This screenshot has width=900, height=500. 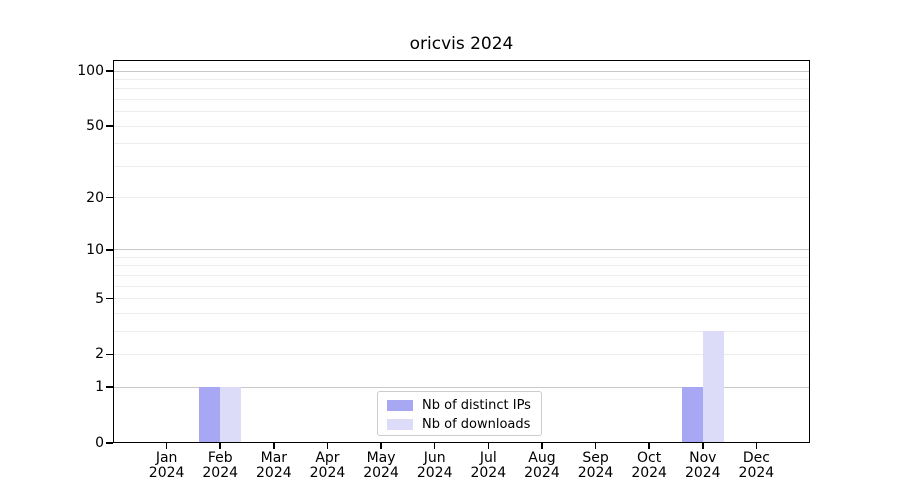 What do you see at coordinates (703, 458) in the screenshot?
I see `x-tick-month: Nov` at bounding box center [703, 458].